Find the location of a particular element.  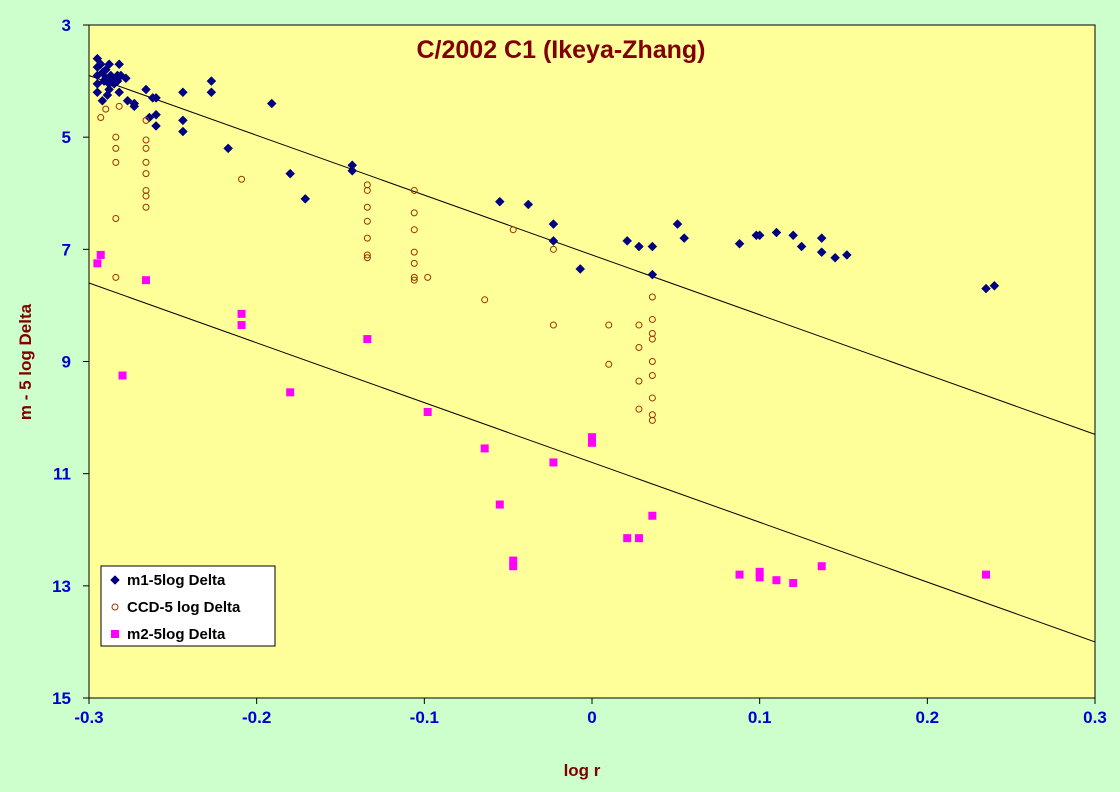

x-tick-label: 0.3 is located at coordinates (1095, 717).